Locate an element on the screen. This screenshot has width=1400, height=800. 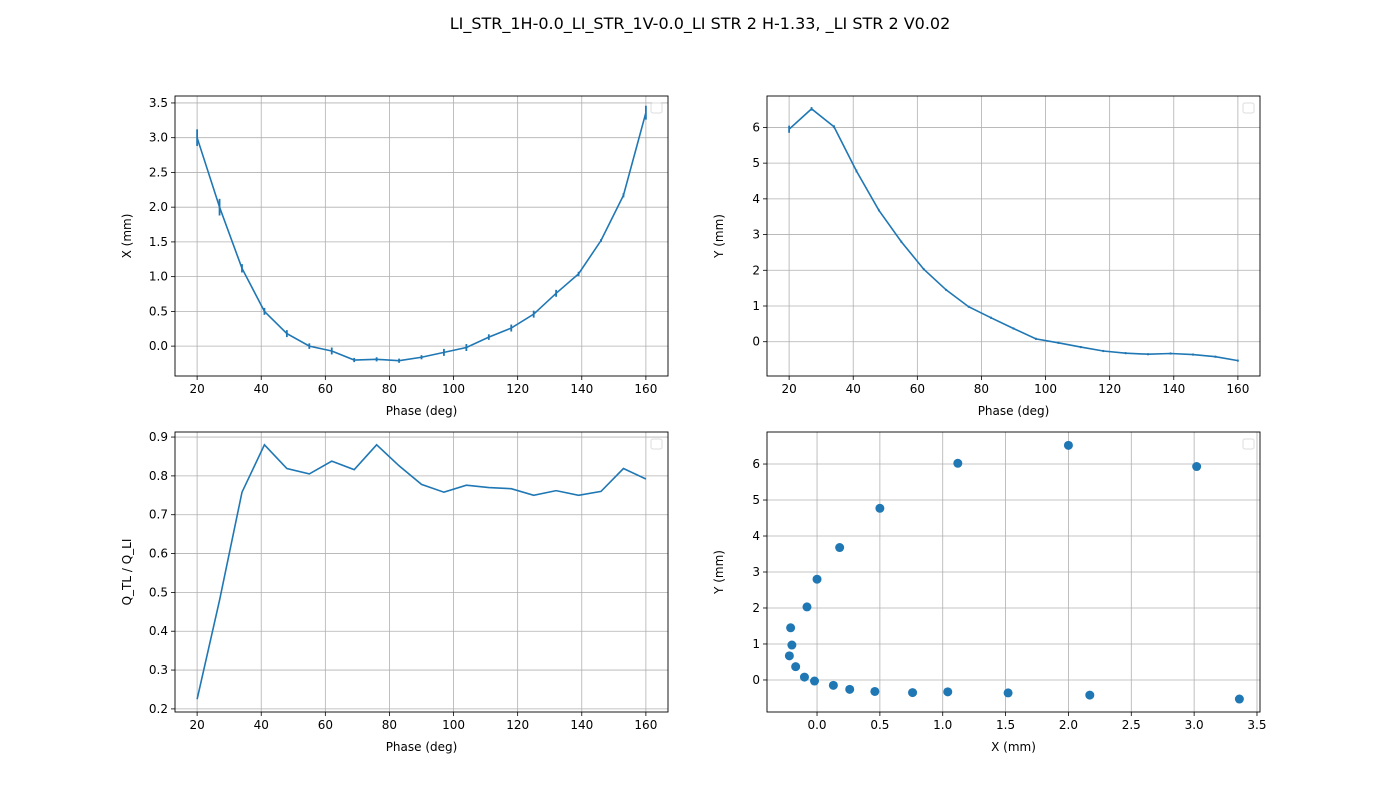
x-axis-label: X (mm) is located at coordinates (1013, 747).